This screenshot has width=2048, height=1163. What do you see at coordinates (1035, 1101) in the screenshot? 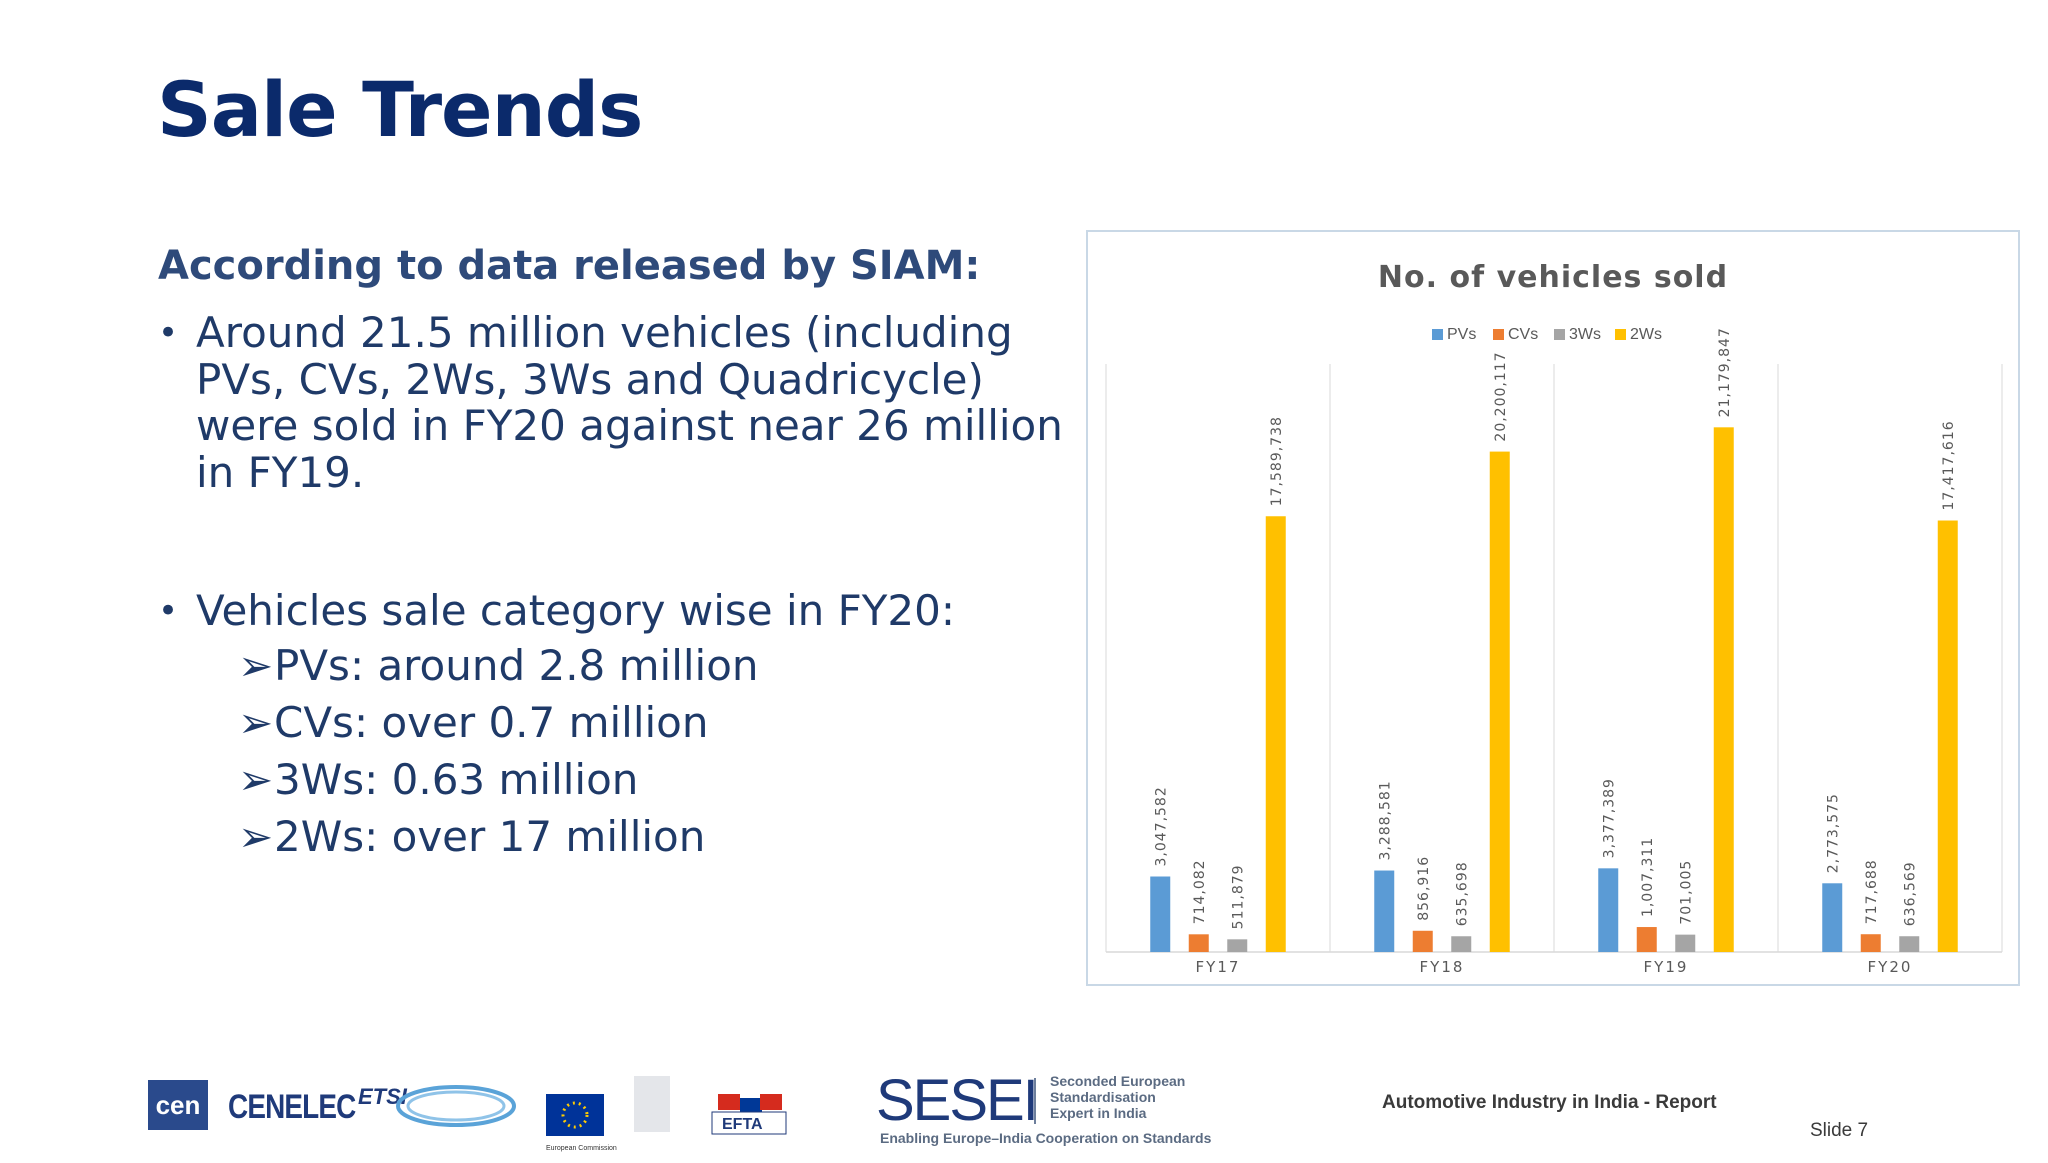
I see `sesei-divider` at bounding box center [1035, 1101].